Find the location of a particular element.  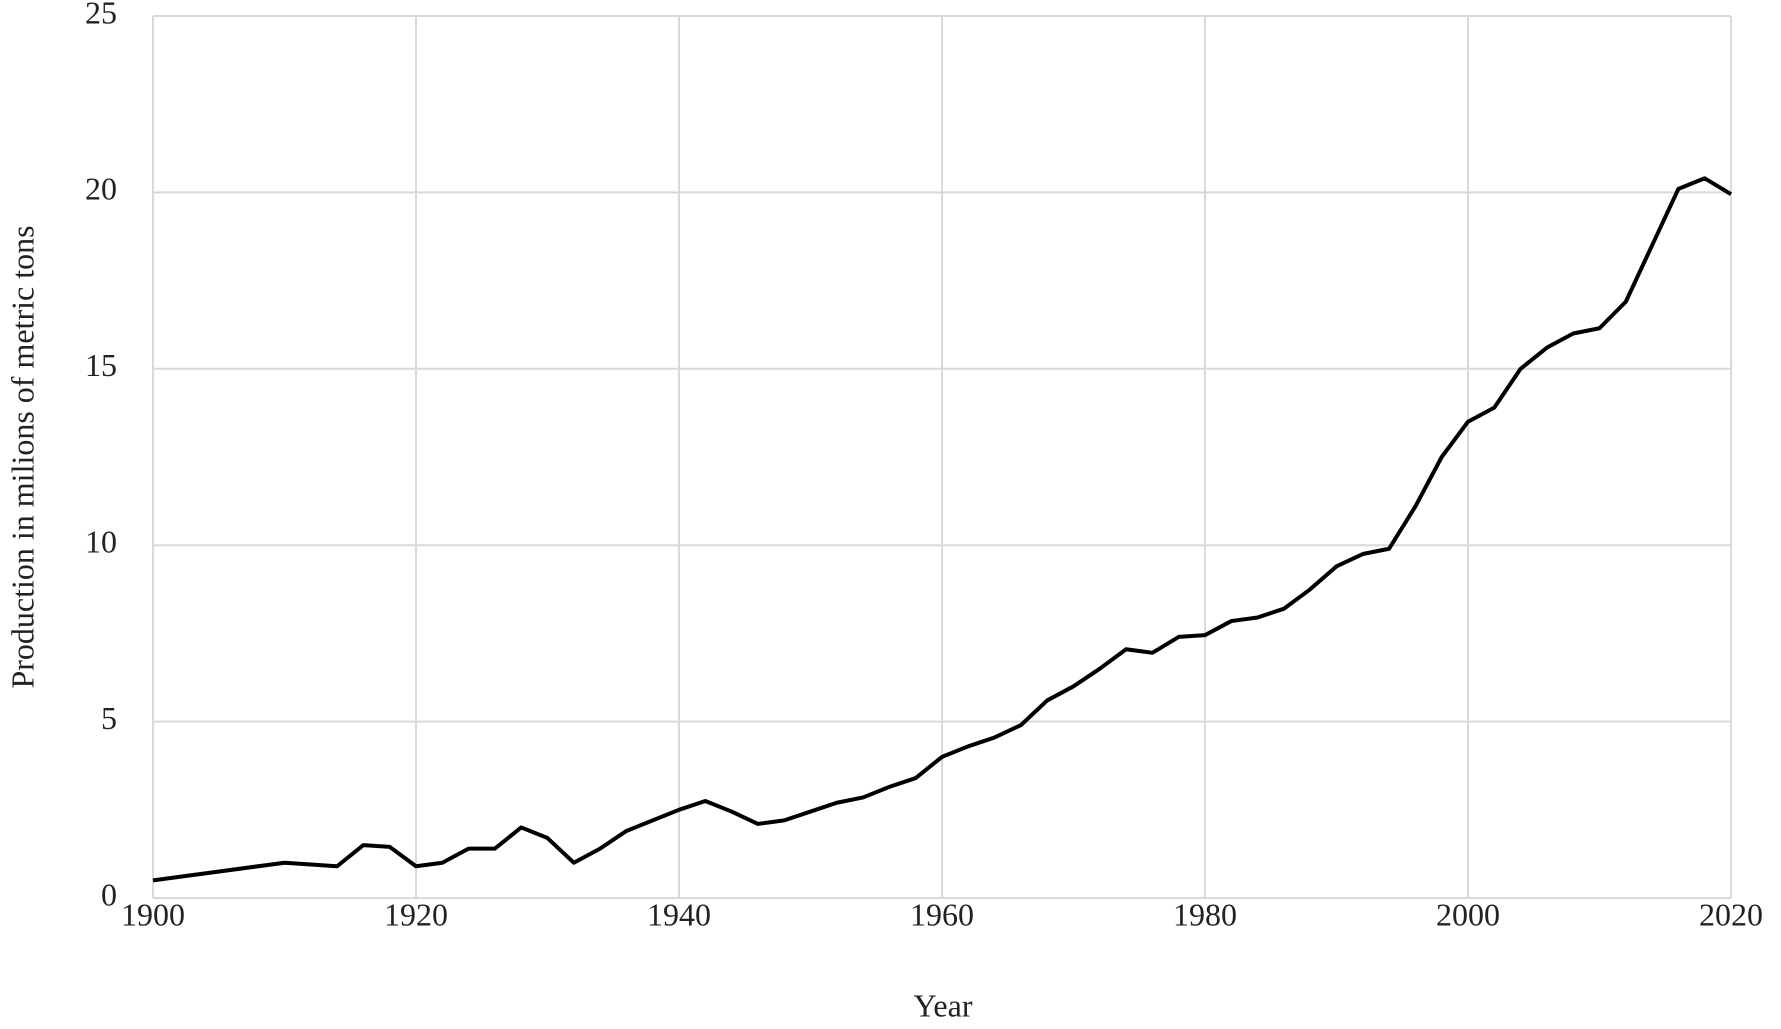

x-tick-label: 1960 is located at coordinates (942, 914).